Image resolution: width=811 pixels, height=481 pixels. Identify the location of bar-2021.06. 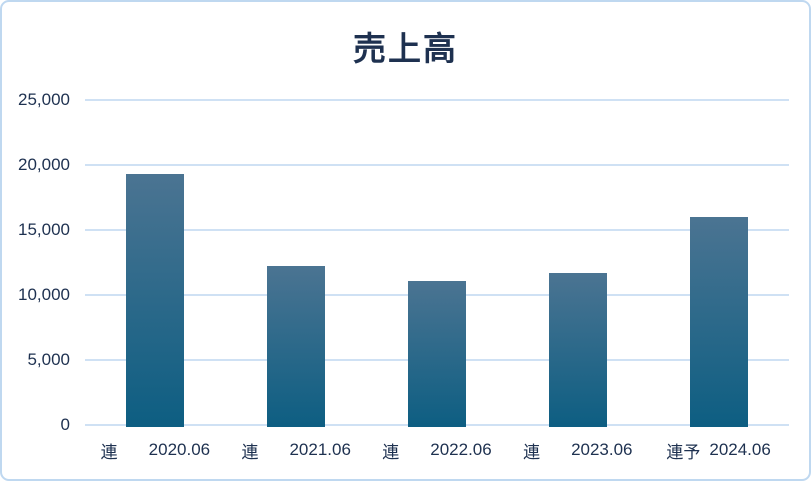
(296, 346).